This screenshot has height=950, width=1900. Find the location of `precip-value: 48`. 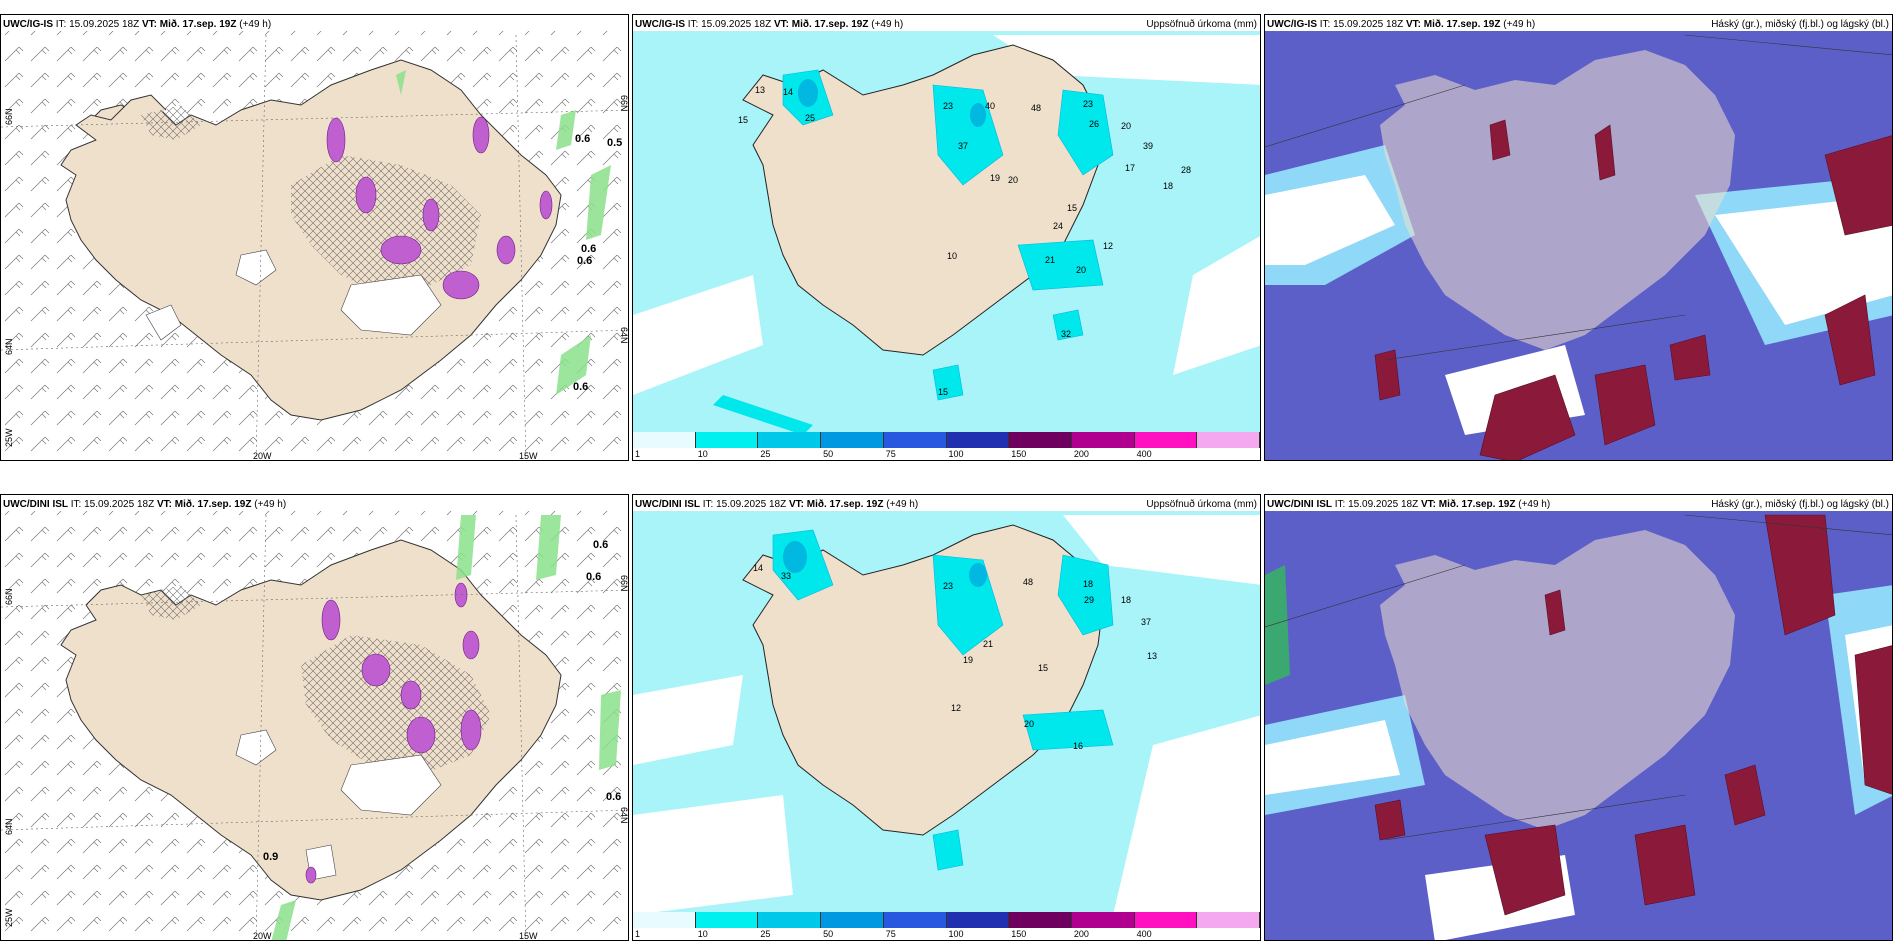

precip-value: 48 is located at coordinates (1036, 108).